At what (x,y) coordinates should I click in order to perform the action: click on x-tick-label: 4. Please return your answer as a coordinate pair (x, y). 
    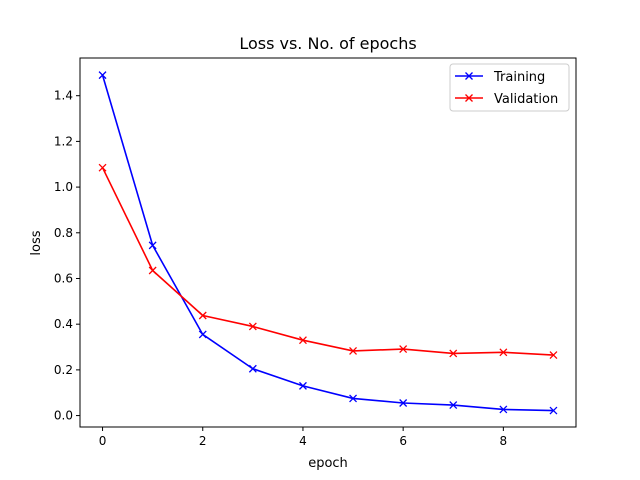
    Looking at the image, I should click on (303, 441).